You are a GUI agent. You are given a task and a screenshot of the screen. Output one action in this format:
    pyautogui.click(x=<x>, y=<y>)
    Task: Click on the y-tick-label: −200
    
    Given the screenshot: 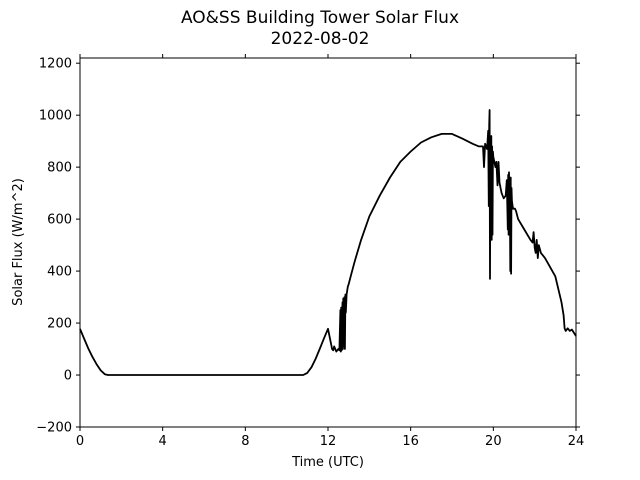 What is the action you would take?
    pyautogui.click(x=54, y=428)
    